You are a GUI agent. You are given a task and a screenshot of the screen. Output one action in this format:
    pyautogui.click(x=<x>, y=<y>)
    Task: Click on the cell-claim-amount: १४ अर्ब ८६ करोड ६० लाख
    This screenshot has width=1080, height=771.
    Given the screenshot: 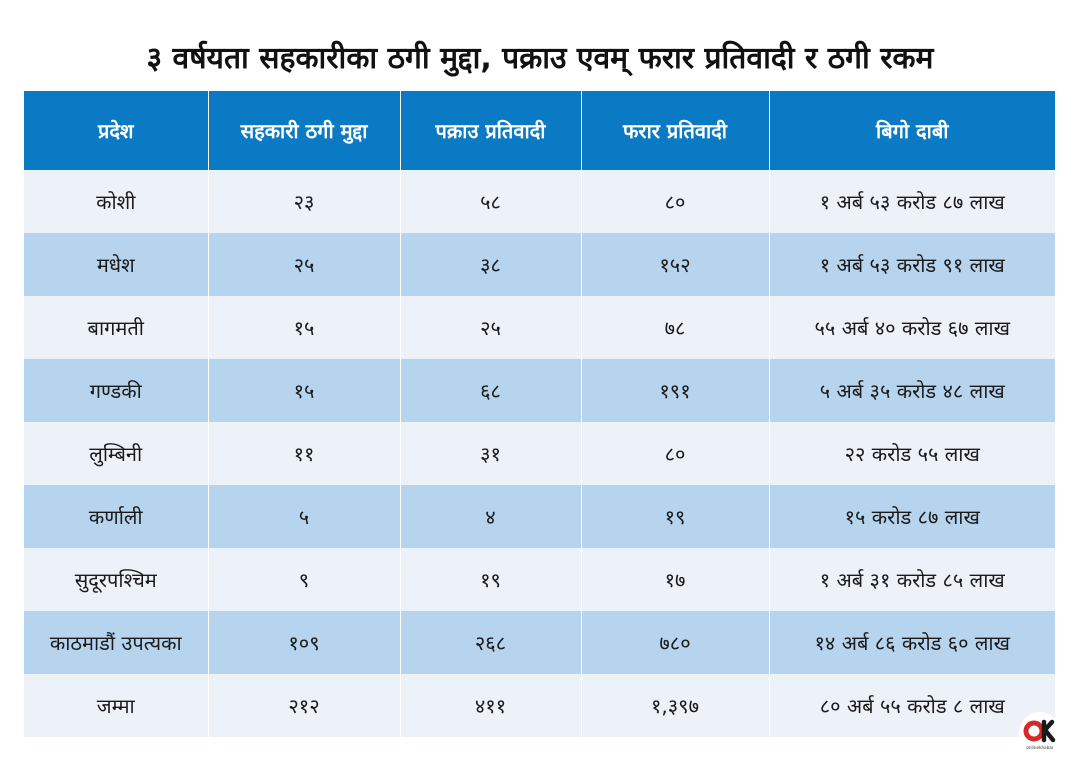 What is the action you would take?
    pyautogui.click(x=912, y=642)
    